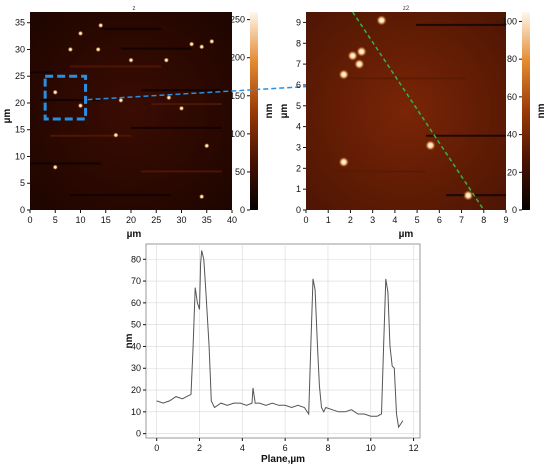 This screenshot has width=550, height=470. I want to click on image1-ylabel: µm, so click(7, 116).